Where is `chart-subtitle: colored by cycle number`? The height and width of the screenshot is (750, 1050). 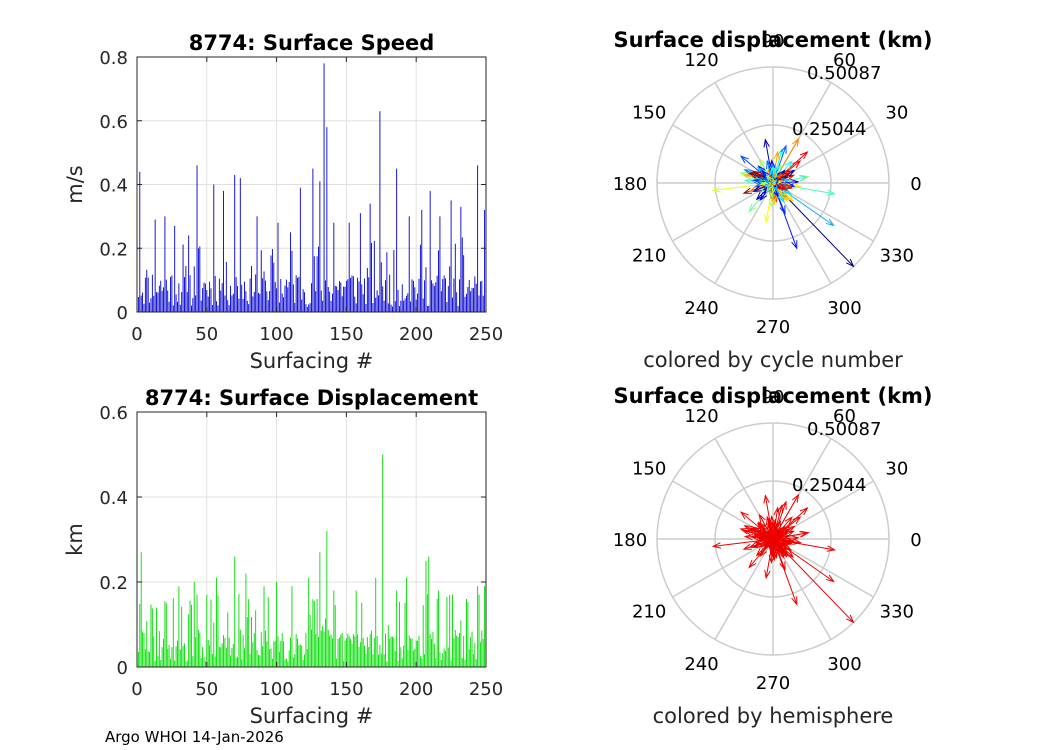 chart-subtitle: colored by cycle number is located at coordinates (773, 360).